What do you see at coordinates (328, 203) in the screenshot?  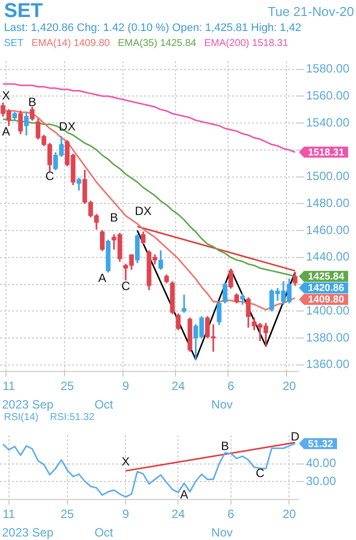 I see `y-tick-label: 1480.00` at bounding box center [328, 203].